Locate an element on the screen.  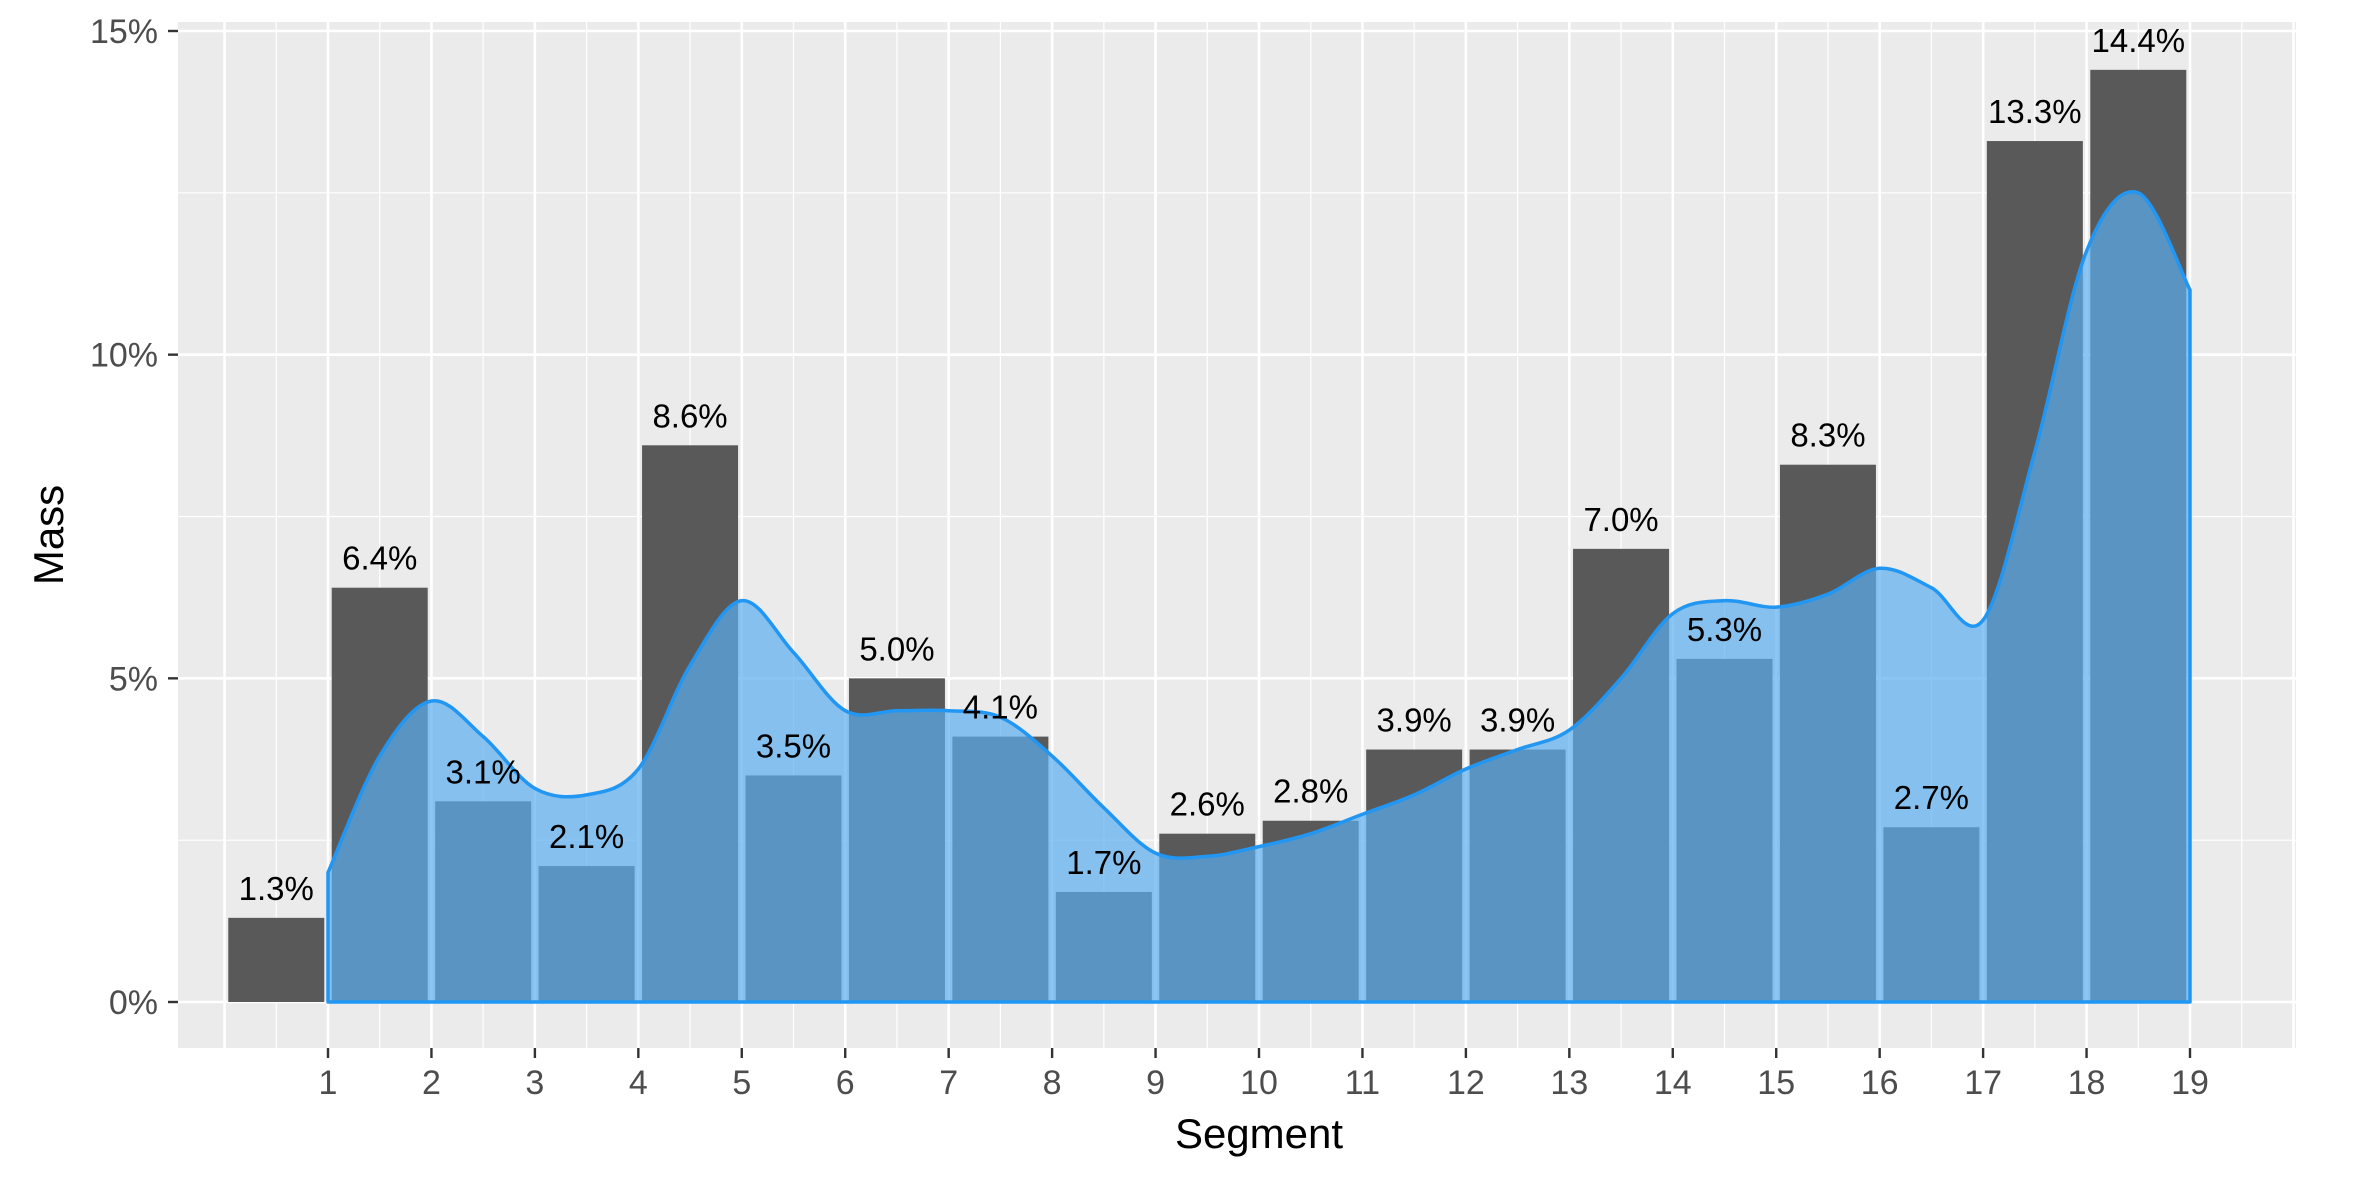
x-tick-label-16: 16 is located at coordinates (1880, 1083).